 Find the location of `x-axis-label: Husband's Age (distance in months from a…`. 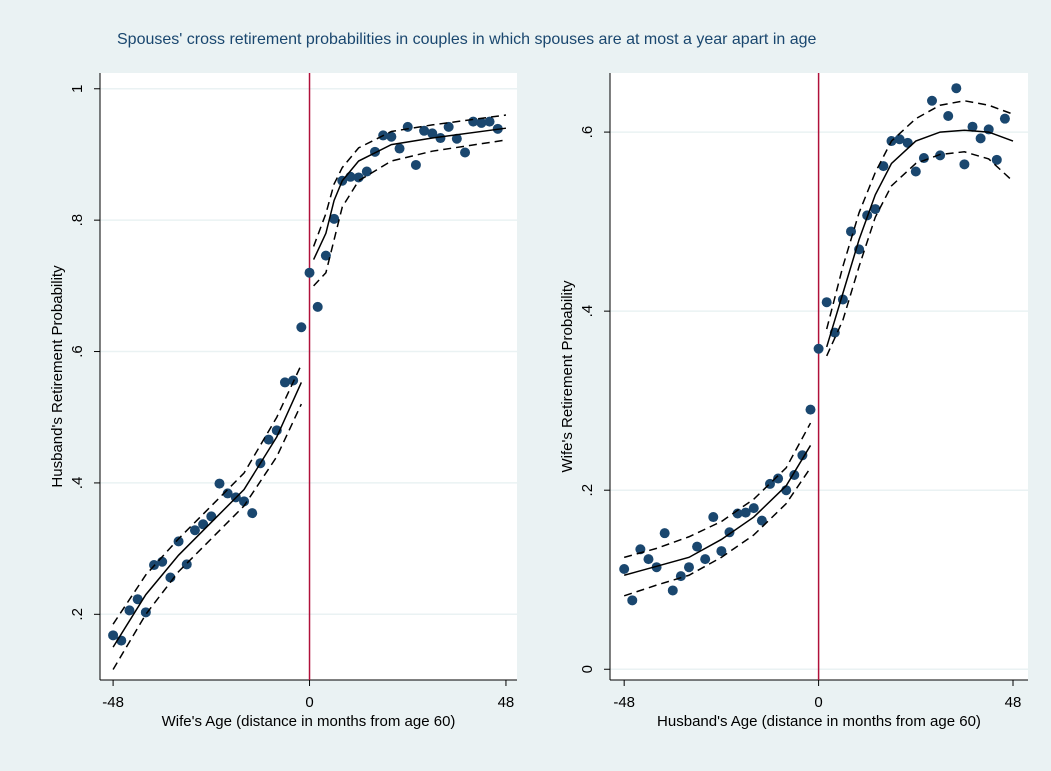

x-axis-label: Husband's Age (distance in months from a… is located at coordinates (819, 721).